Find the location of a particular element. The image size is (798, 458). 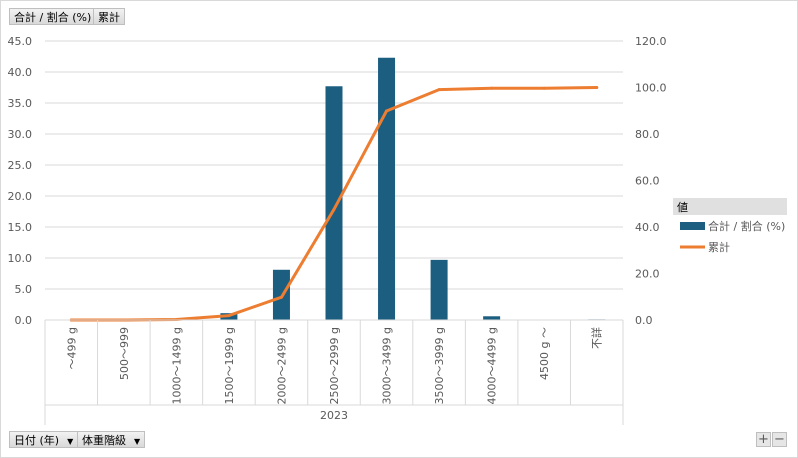

category-label: 2500～2999 g is located at coordinates (334, 365).